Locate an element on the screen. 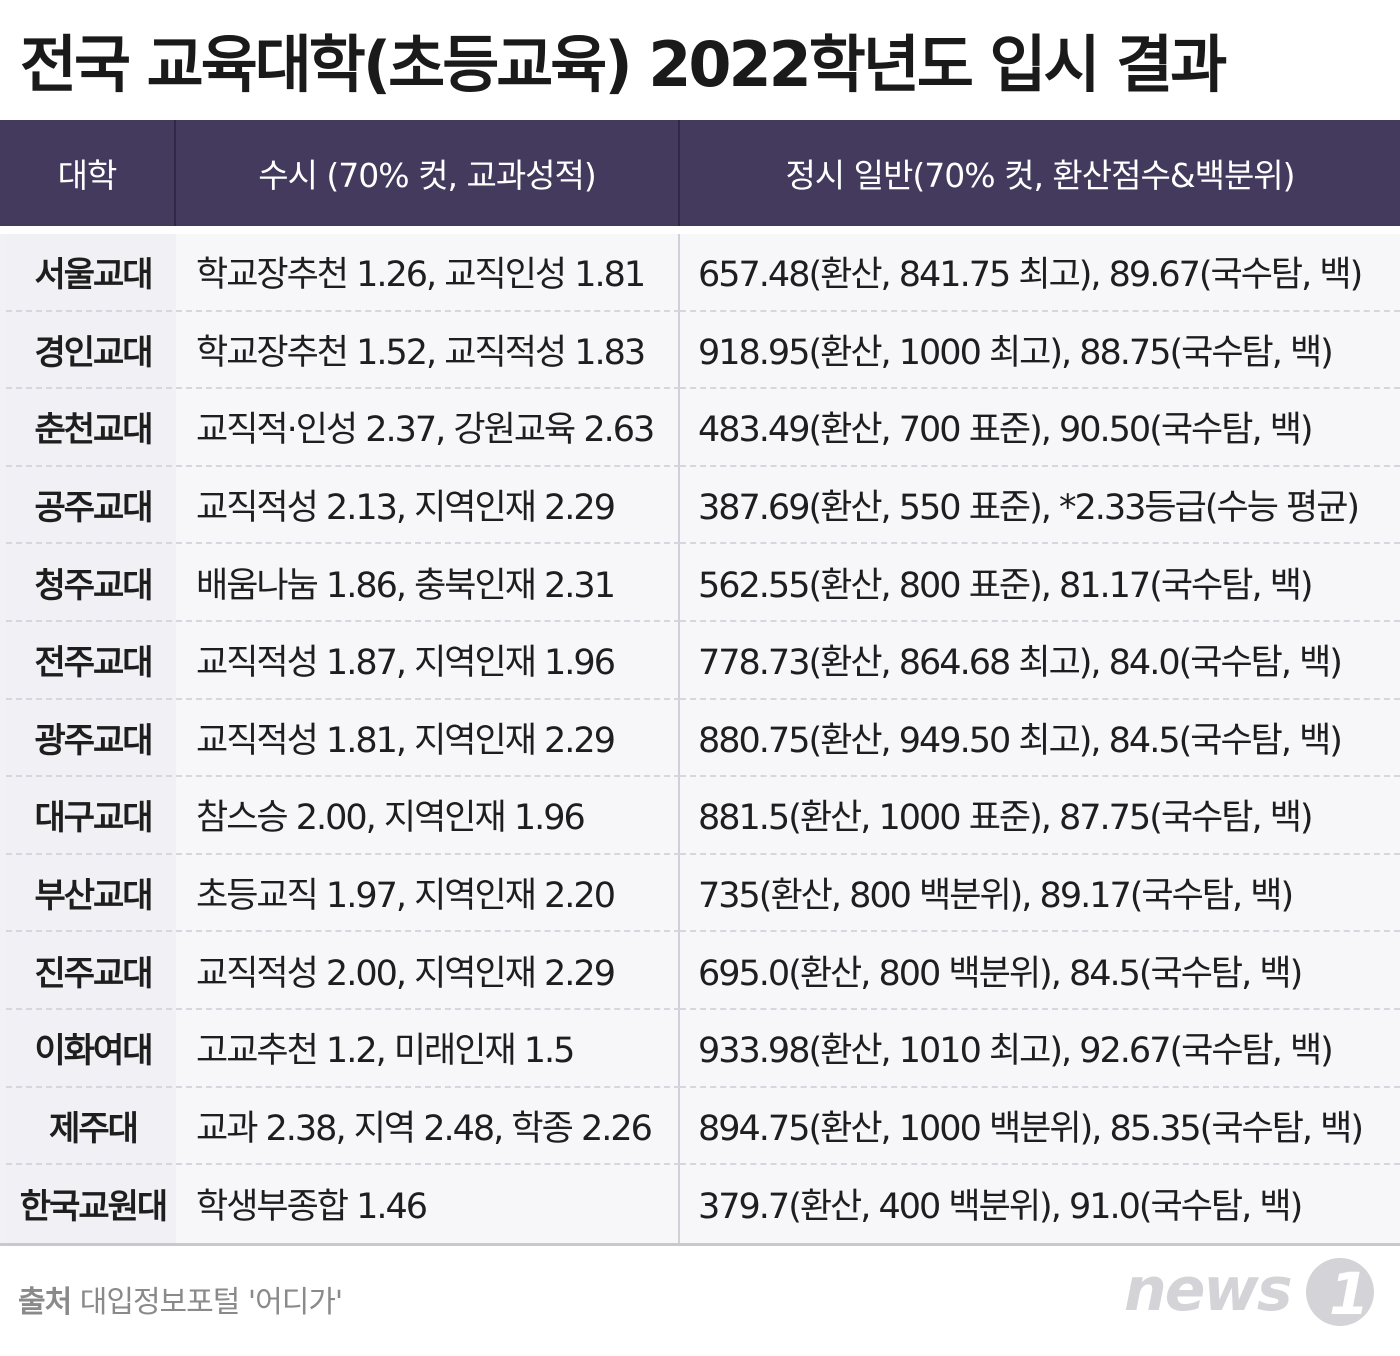 The image size is (1400, 1356). source-text: 대입정보포털 '어디가' is located at coordinates (211, 1302).